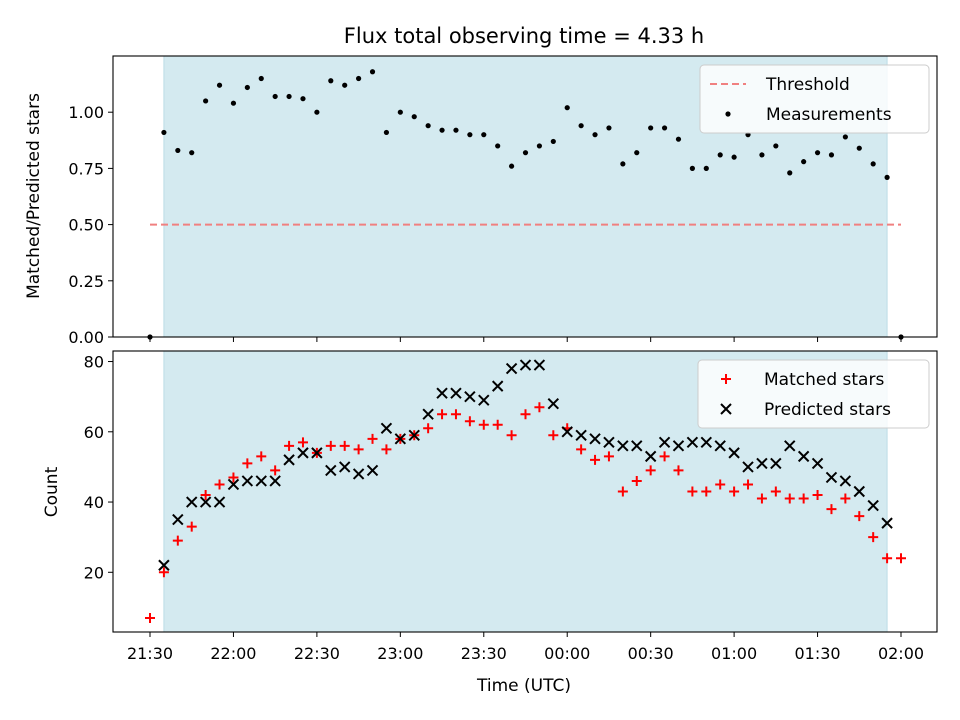  I want to click on x-tick-label: 01:30, so click(818, 653).